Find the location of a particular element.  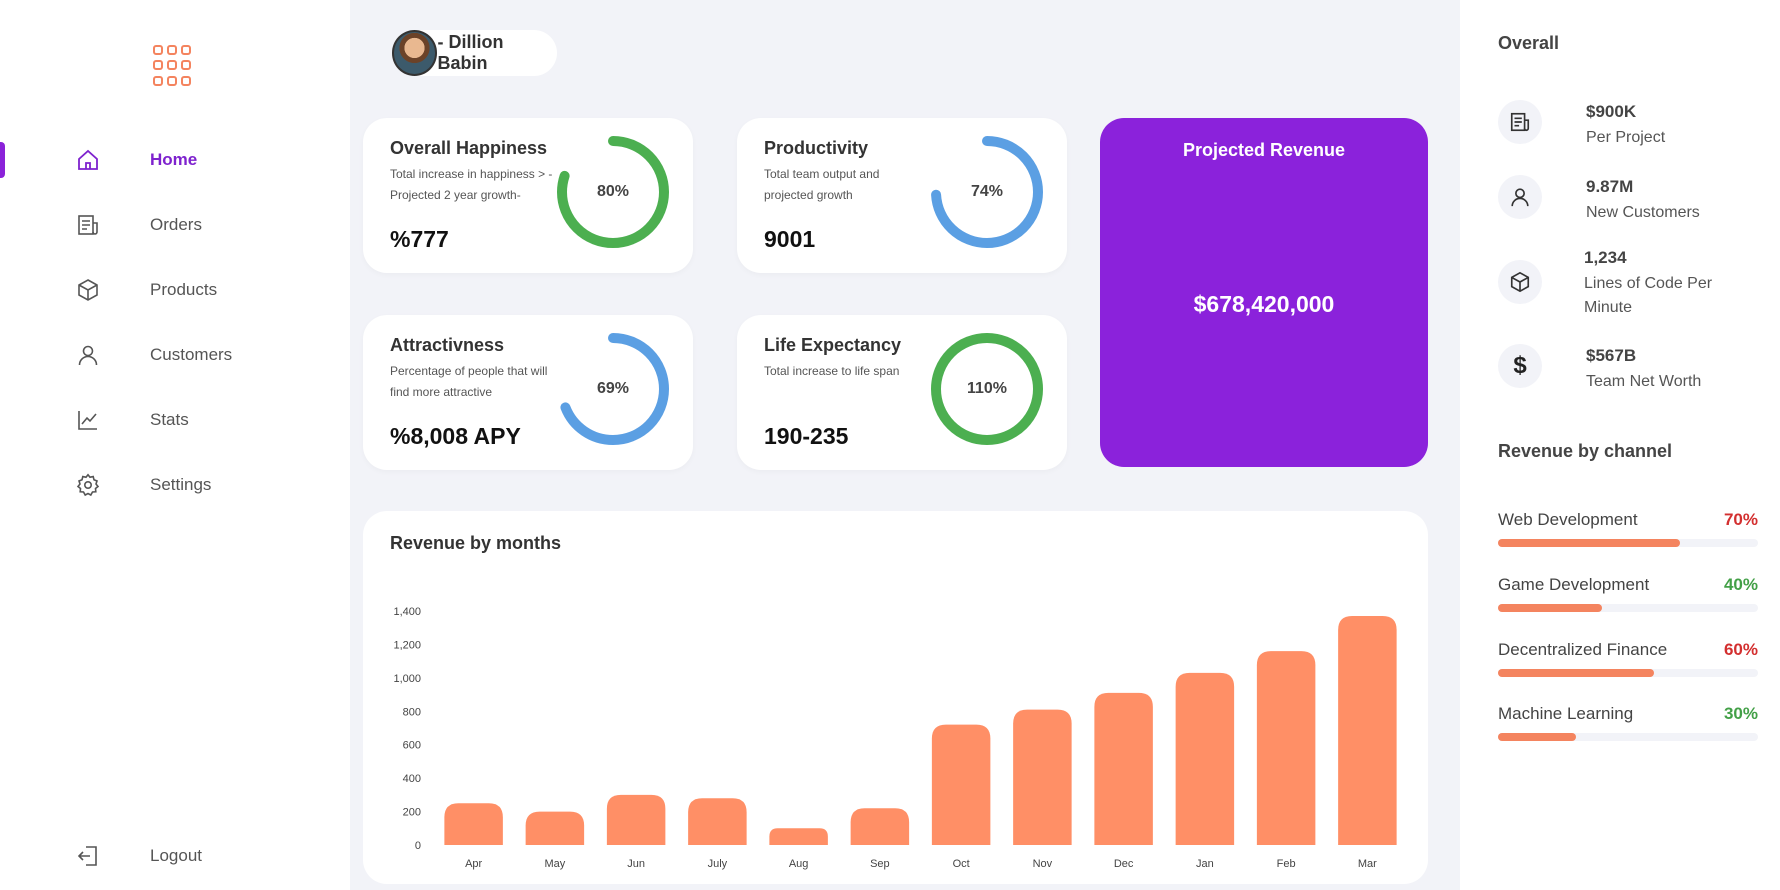

sidebar-item-home: Home is located at coordinates (175, 160).